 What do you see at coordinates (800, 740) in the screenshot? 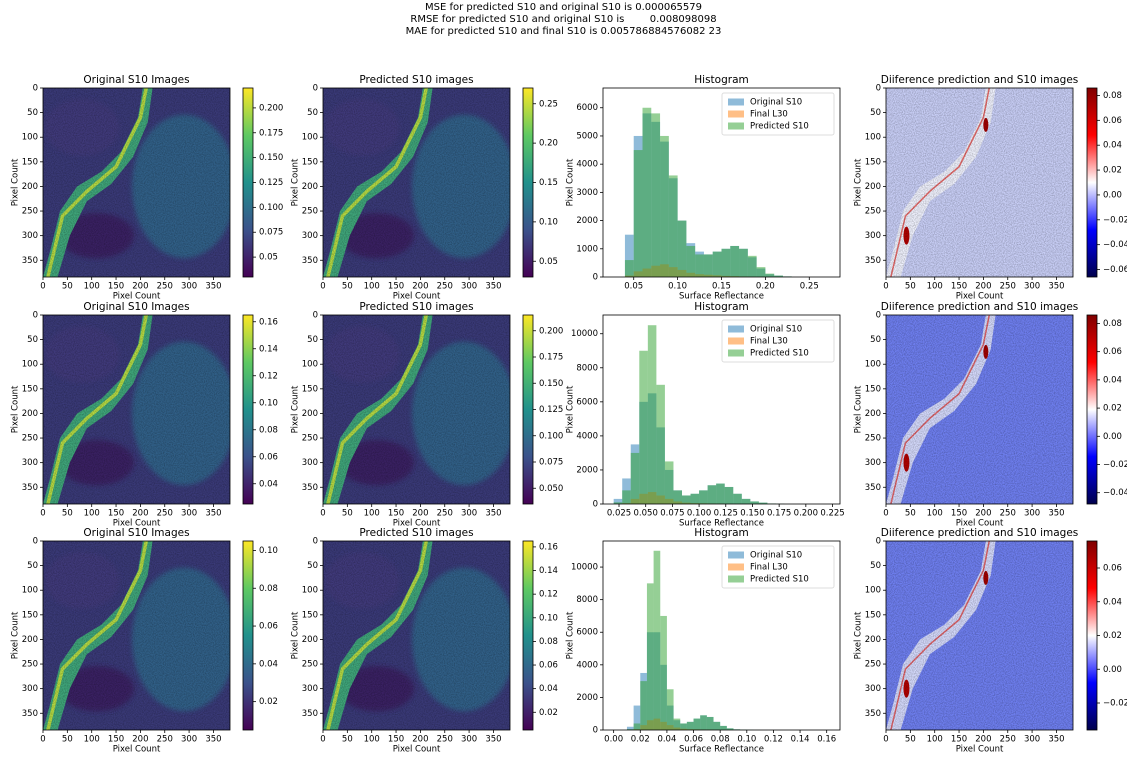
I see `x-tick-label: 0.14` at bounding box center [800, 740].